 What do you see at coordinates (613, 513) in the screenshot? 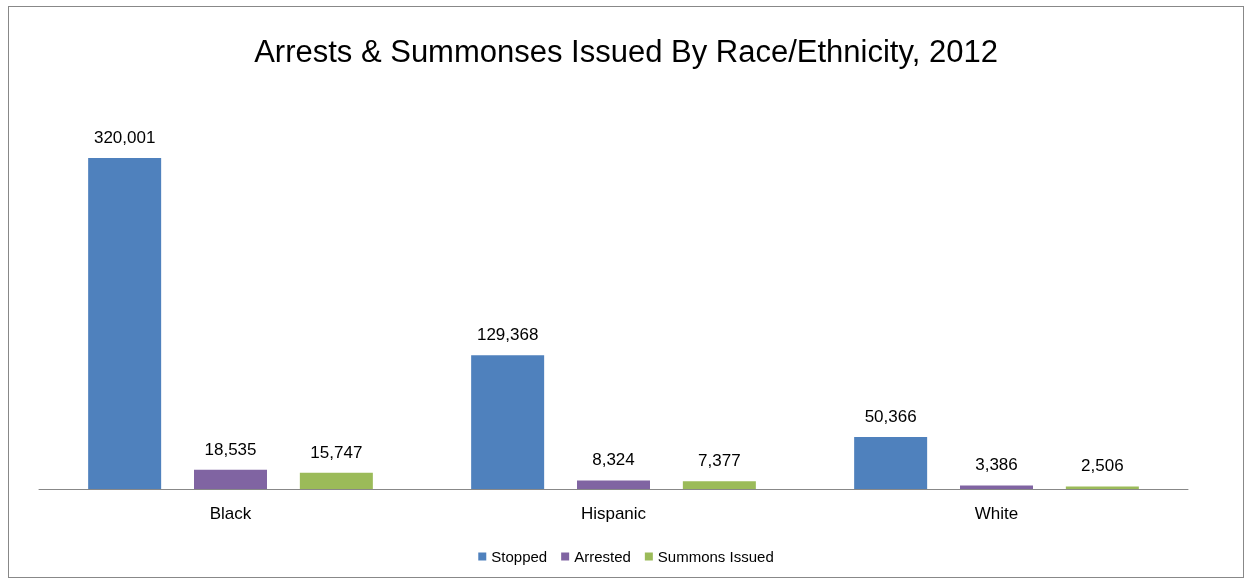
I see `x-tick-label: Hispanic` at bounding box center [613, 513].